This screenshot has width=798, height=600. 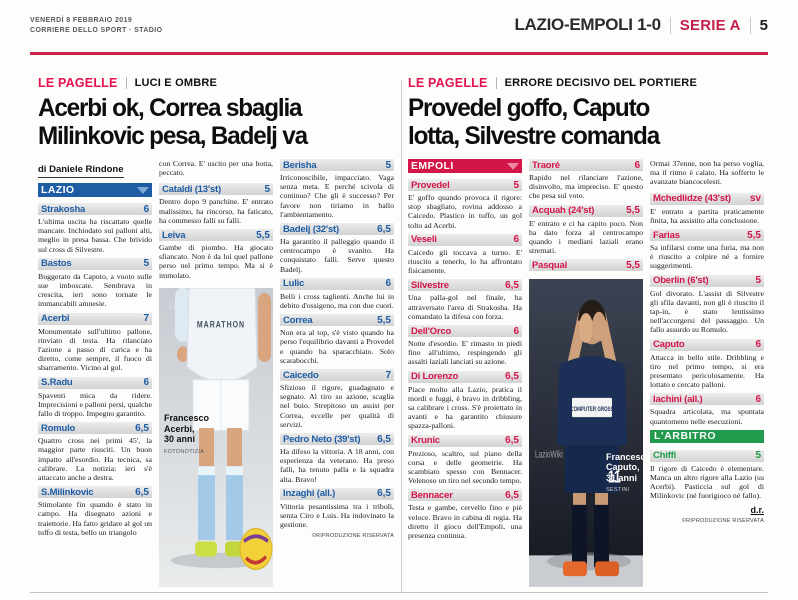 What do you see at coordinates (424, 240) in the screenshot?
I see `player-name: Veseli` at bounding box center [424, 240].